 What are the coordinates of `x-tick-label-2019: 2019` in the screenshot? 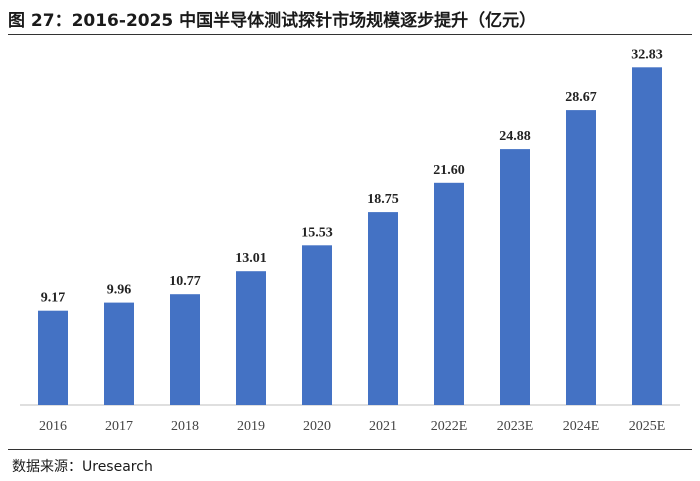 It's located at (251, 426).